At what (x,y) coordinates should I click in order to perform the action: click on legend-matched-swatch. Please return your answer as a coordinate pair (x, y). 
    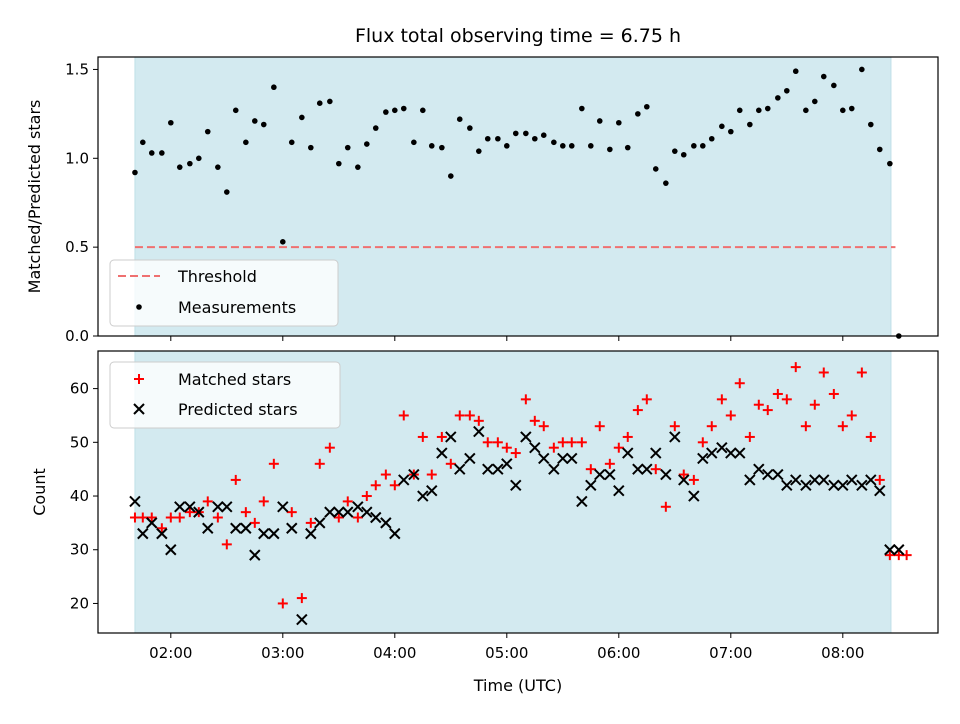
    Looking at the image, I should click on (139, 379).